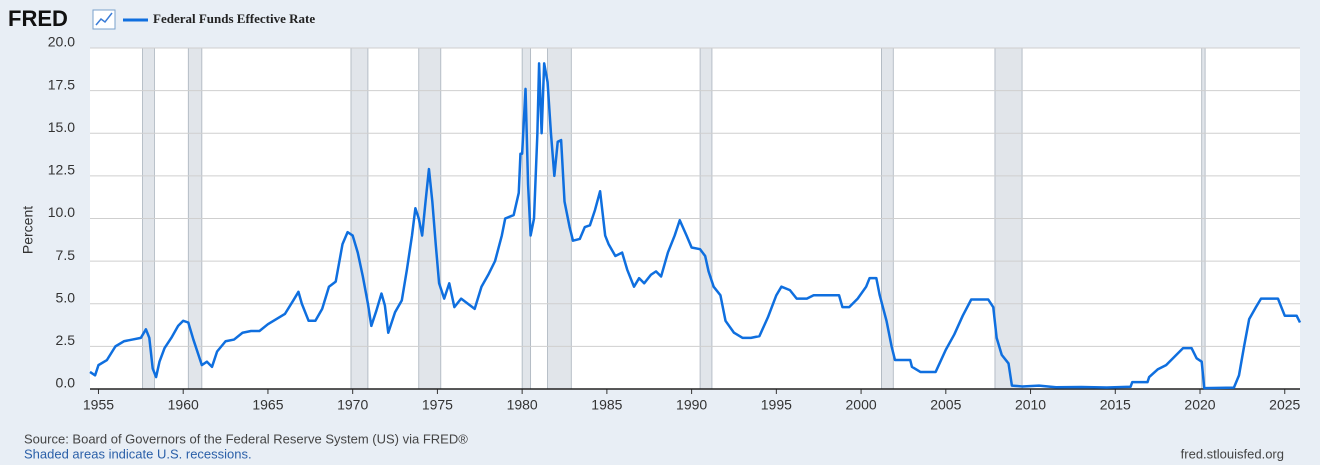  Describe the element at coordinates (945, 405) in the screenshot. I see `x-tick-label: 2005` at that location.